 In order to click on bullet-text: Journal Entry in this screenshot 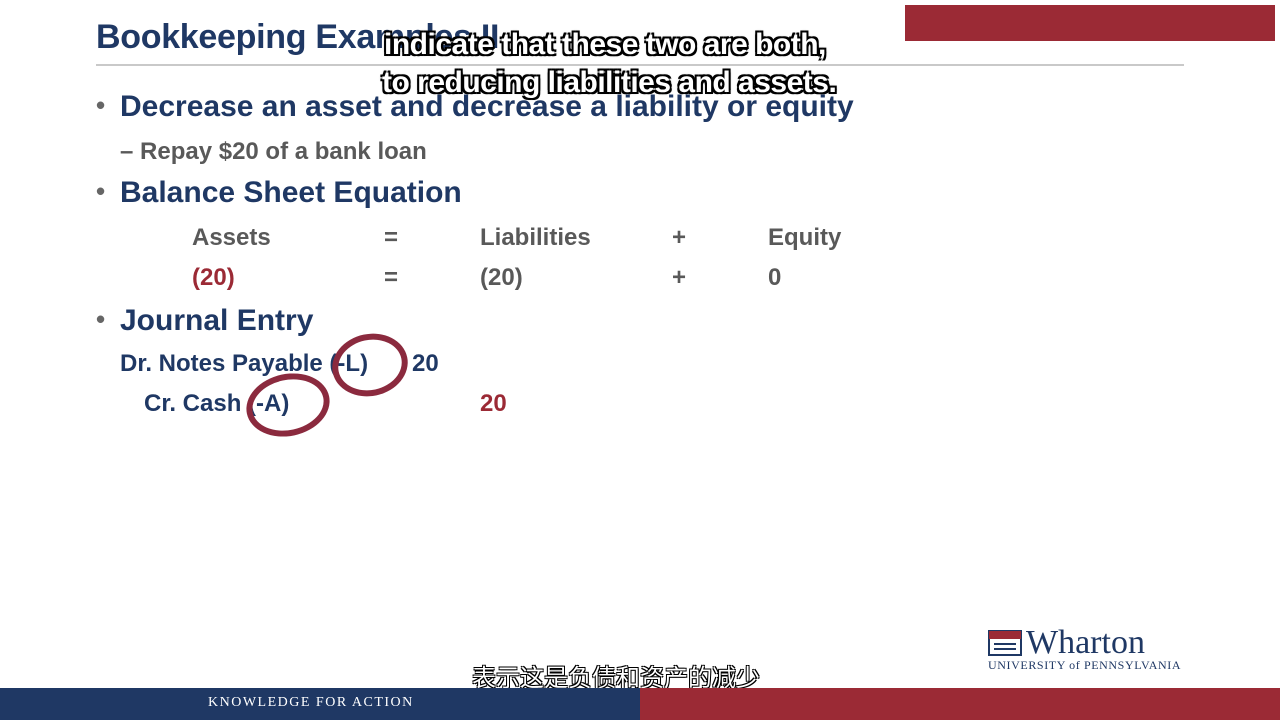, I will do `click(217, 320)`.